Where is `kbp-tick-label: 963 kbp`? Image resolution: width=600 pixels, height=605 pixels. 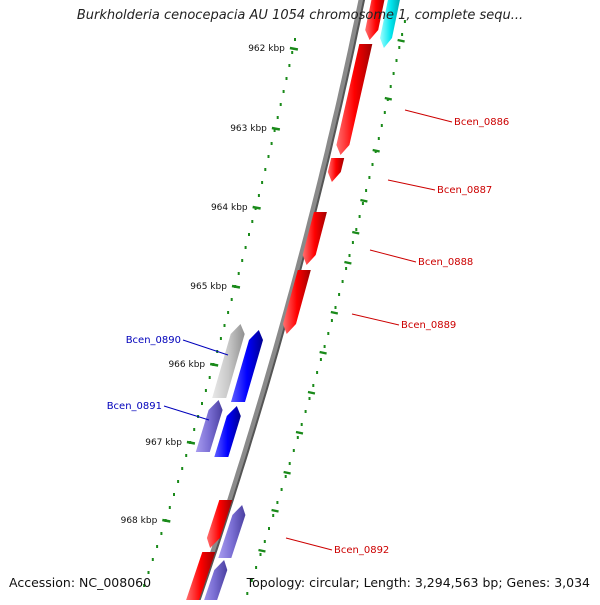
kbp-tick-label: 963 kbp is located at coordinates (248, 129).